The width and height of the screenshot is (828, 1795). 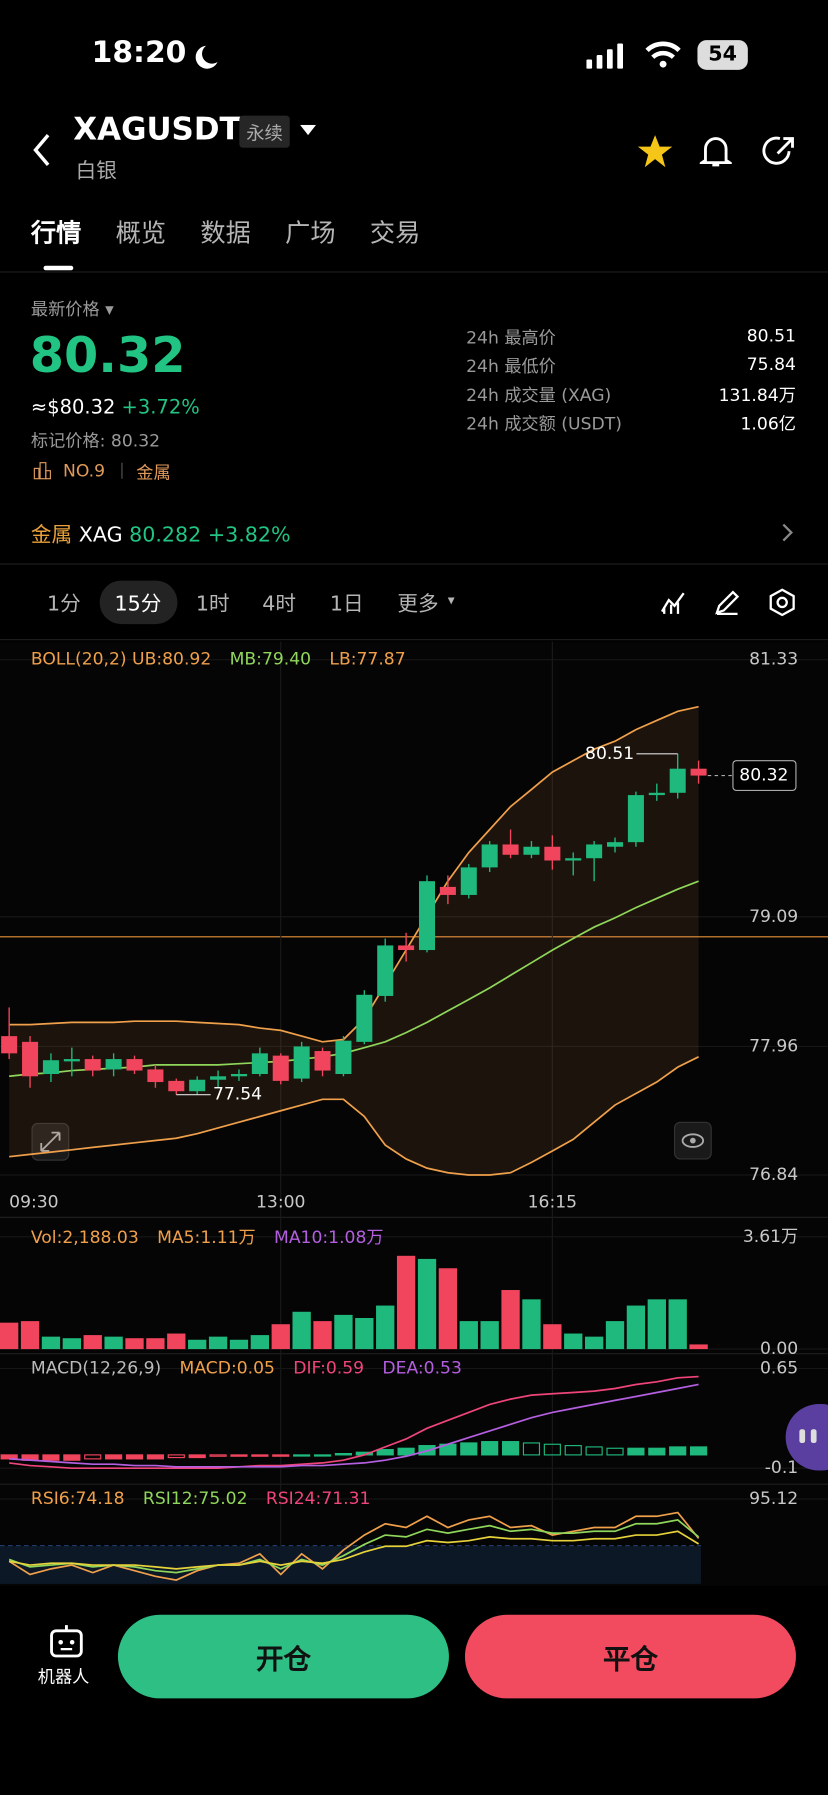 I want to click on y-tick-label: 0.65, so click(x=779, y=1369).